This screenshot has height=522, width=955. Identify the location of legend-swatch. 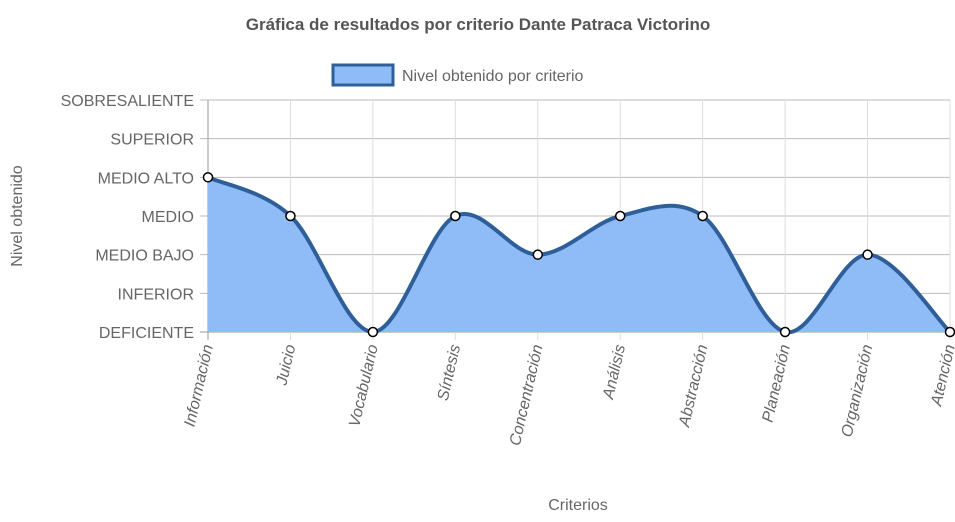
(363, 75).